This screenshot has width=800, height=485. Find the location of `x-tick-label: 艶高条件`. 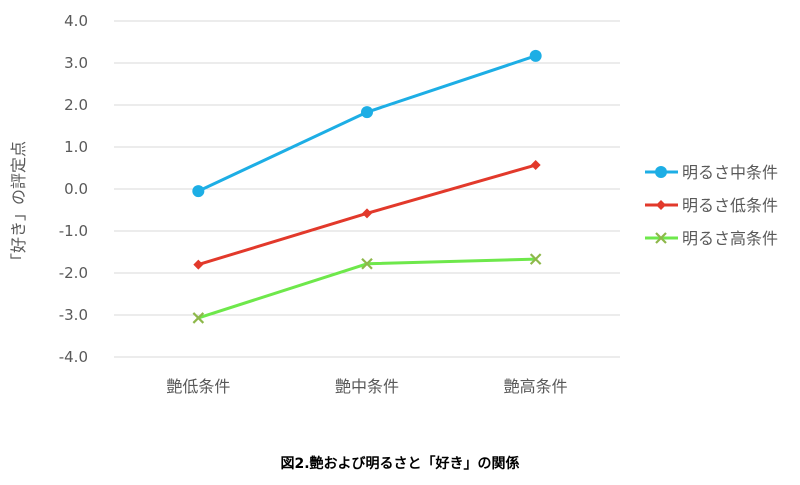

x-tick-label: 艶高条件 is located at coordinates (536, 386).